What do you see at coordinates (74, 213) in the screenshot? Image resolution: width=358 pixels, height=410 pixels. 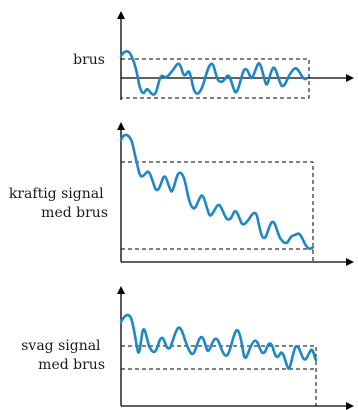 I see `panel-strong-label-line-2: med brus` at bounding box center [74, 213].